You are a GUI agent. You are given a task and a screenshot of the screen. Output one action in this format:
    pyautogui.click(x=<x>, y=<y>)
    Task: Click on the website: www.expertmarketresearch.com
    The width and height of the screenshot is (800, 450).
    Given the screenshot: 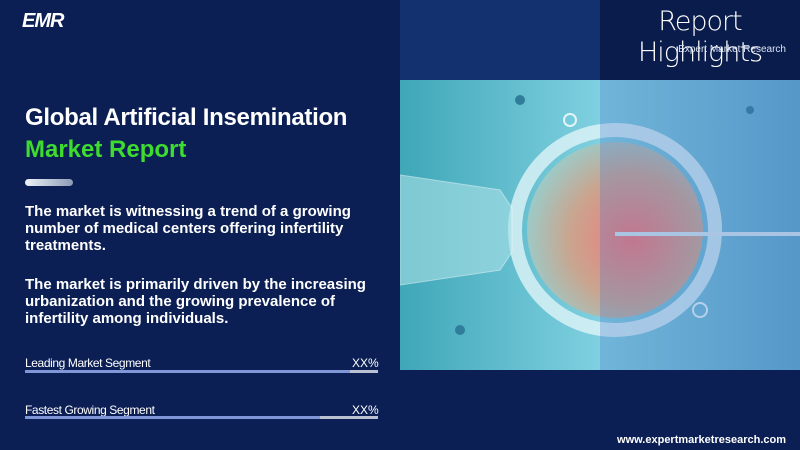 What is the action you would take?
    pyautogui.click(x=701, y=440)
    